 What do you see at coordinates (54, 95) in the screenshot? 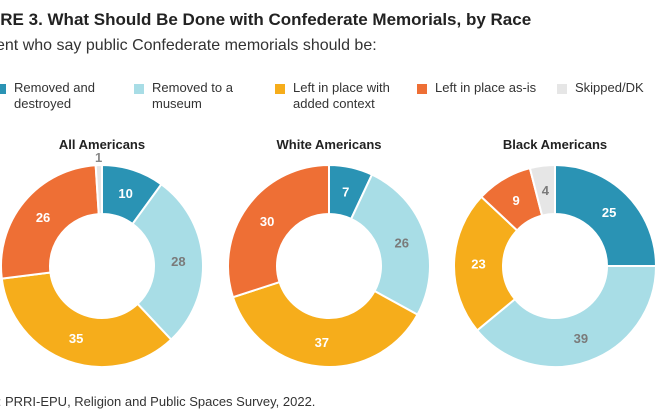
I see `legend-label: Removed and destroyed` at bounding box center [54, 95].